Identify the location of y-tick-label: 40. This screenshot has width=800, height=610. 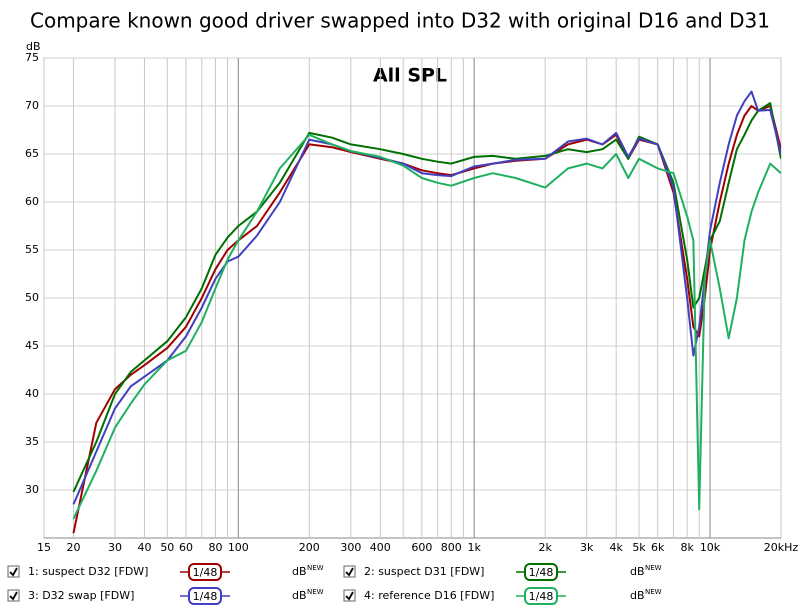
(32, 393).